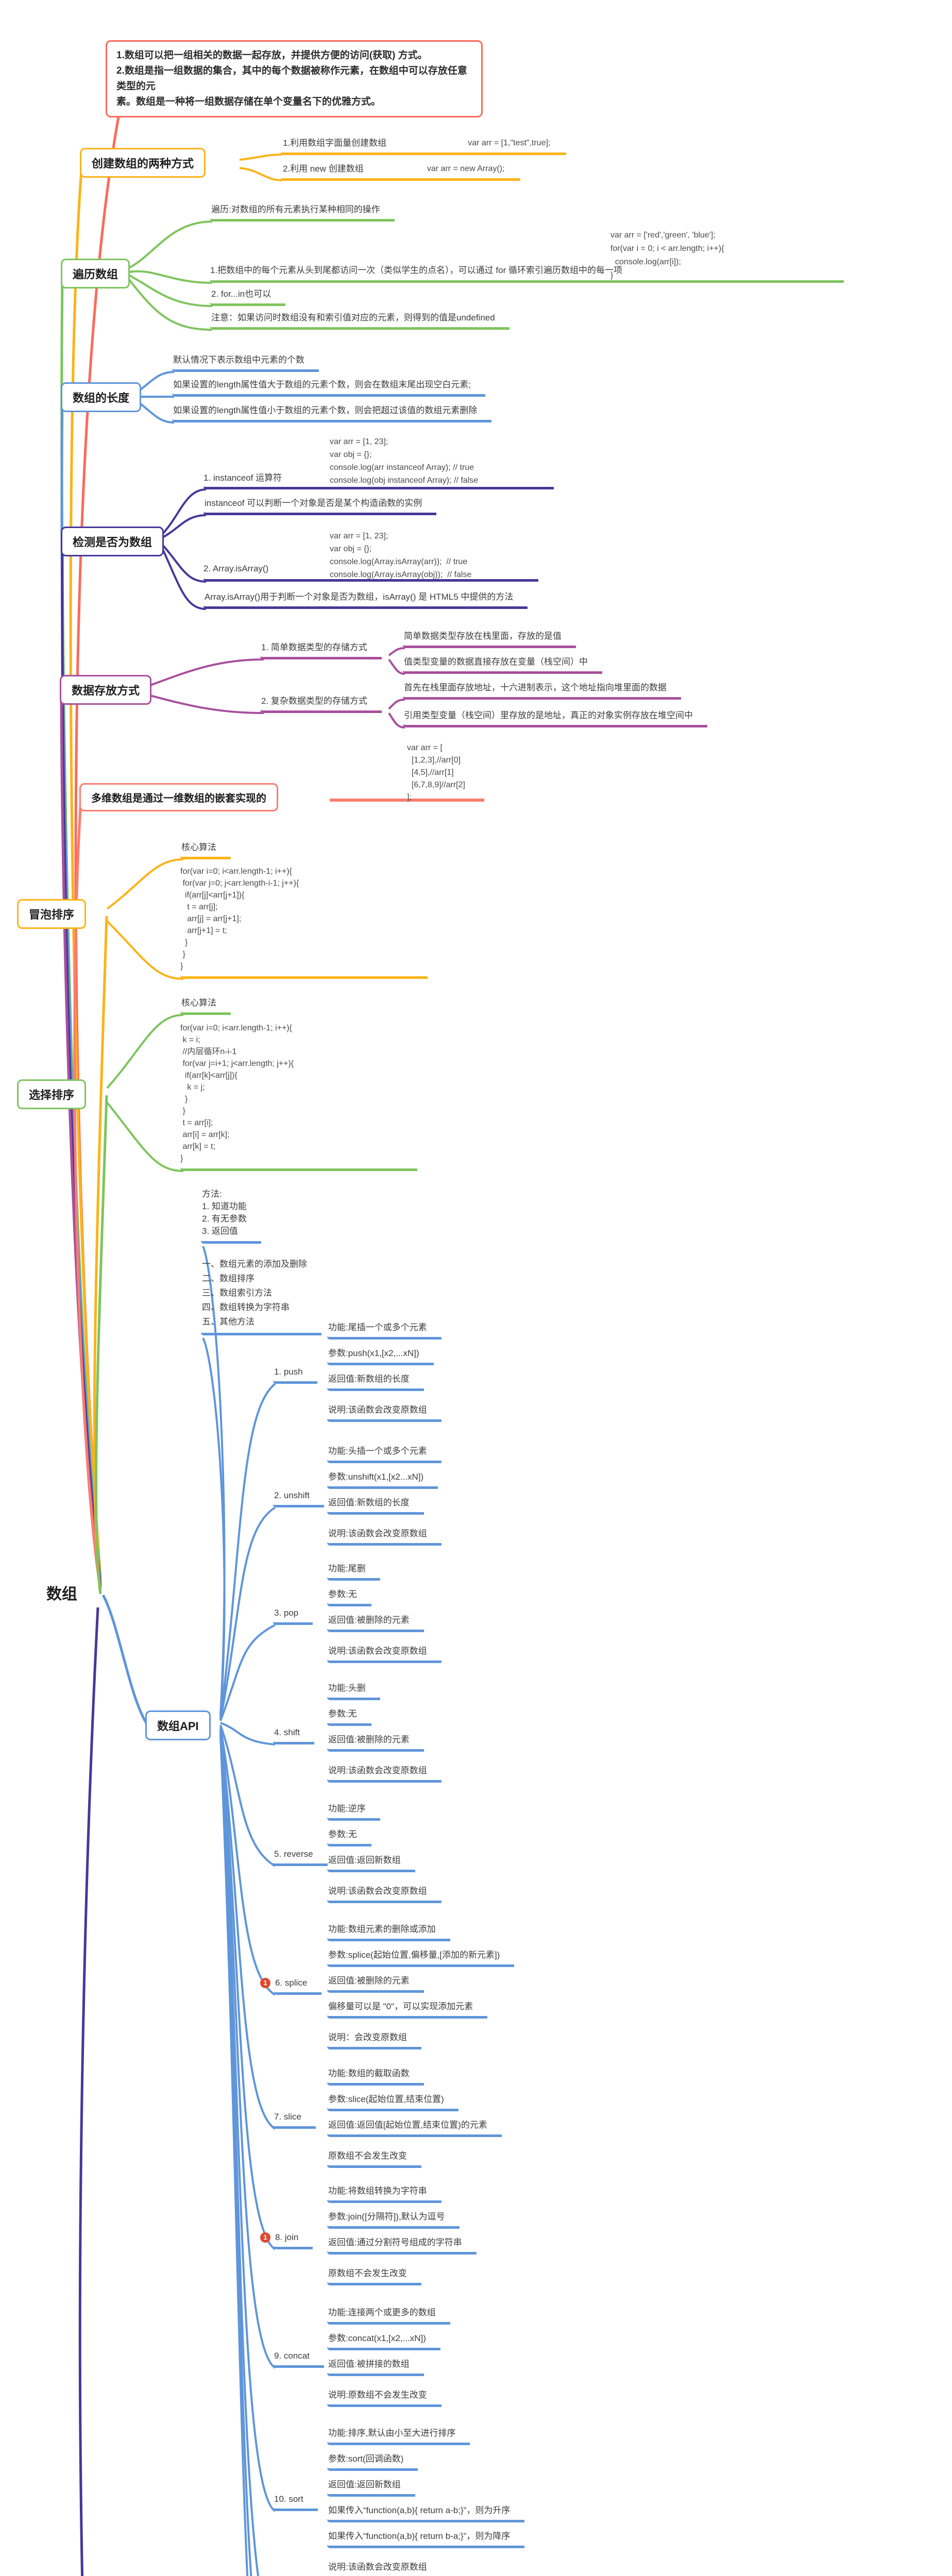 This screenshot has width=952, height=2576. Describe the element at coordinates (112, 541) in the screenshot. I see `topic-detect-array: 检测是否为数组` at that location.